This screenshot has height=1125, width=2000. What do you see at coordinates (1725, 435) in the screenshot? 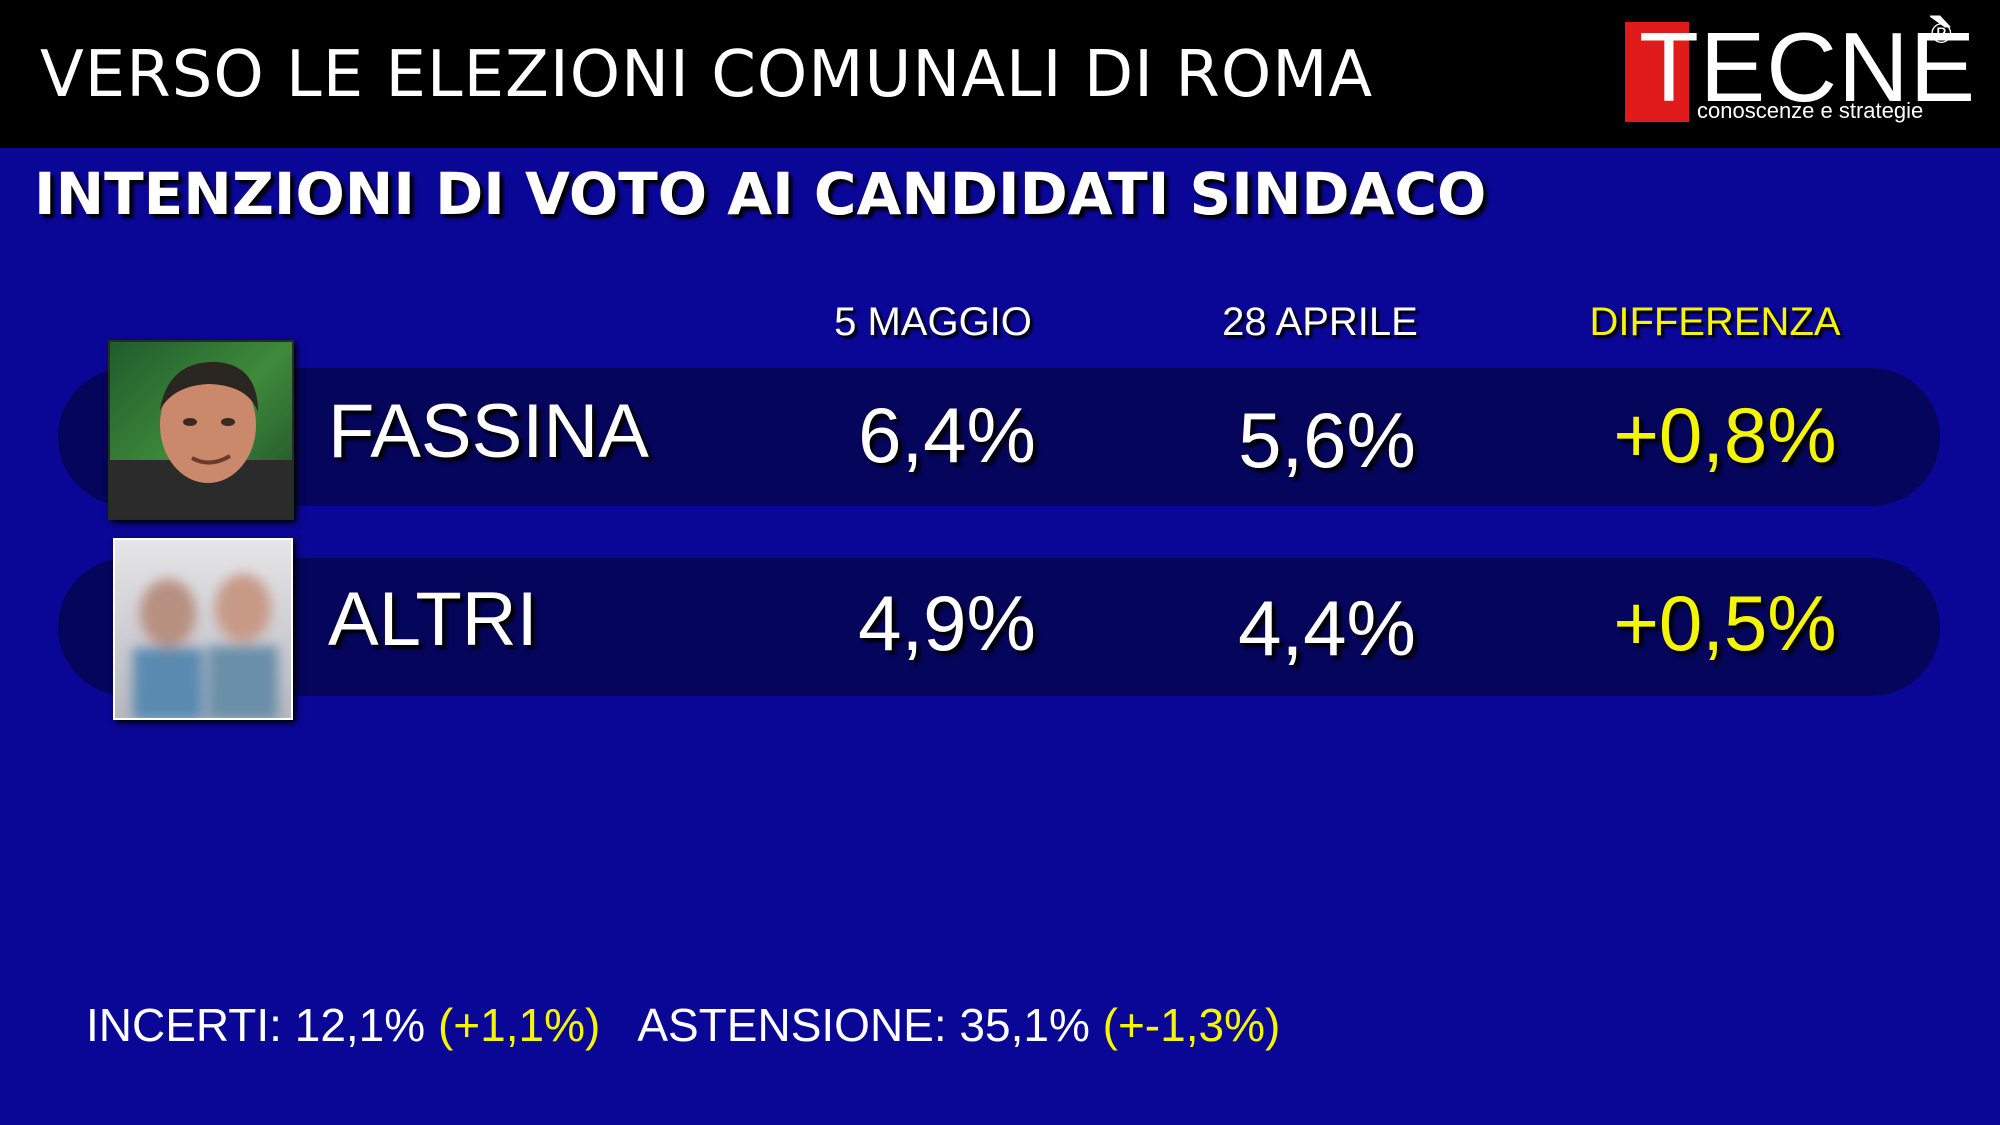
I see `value-differenza: +0,8%` at bounding box center [1725, 435].